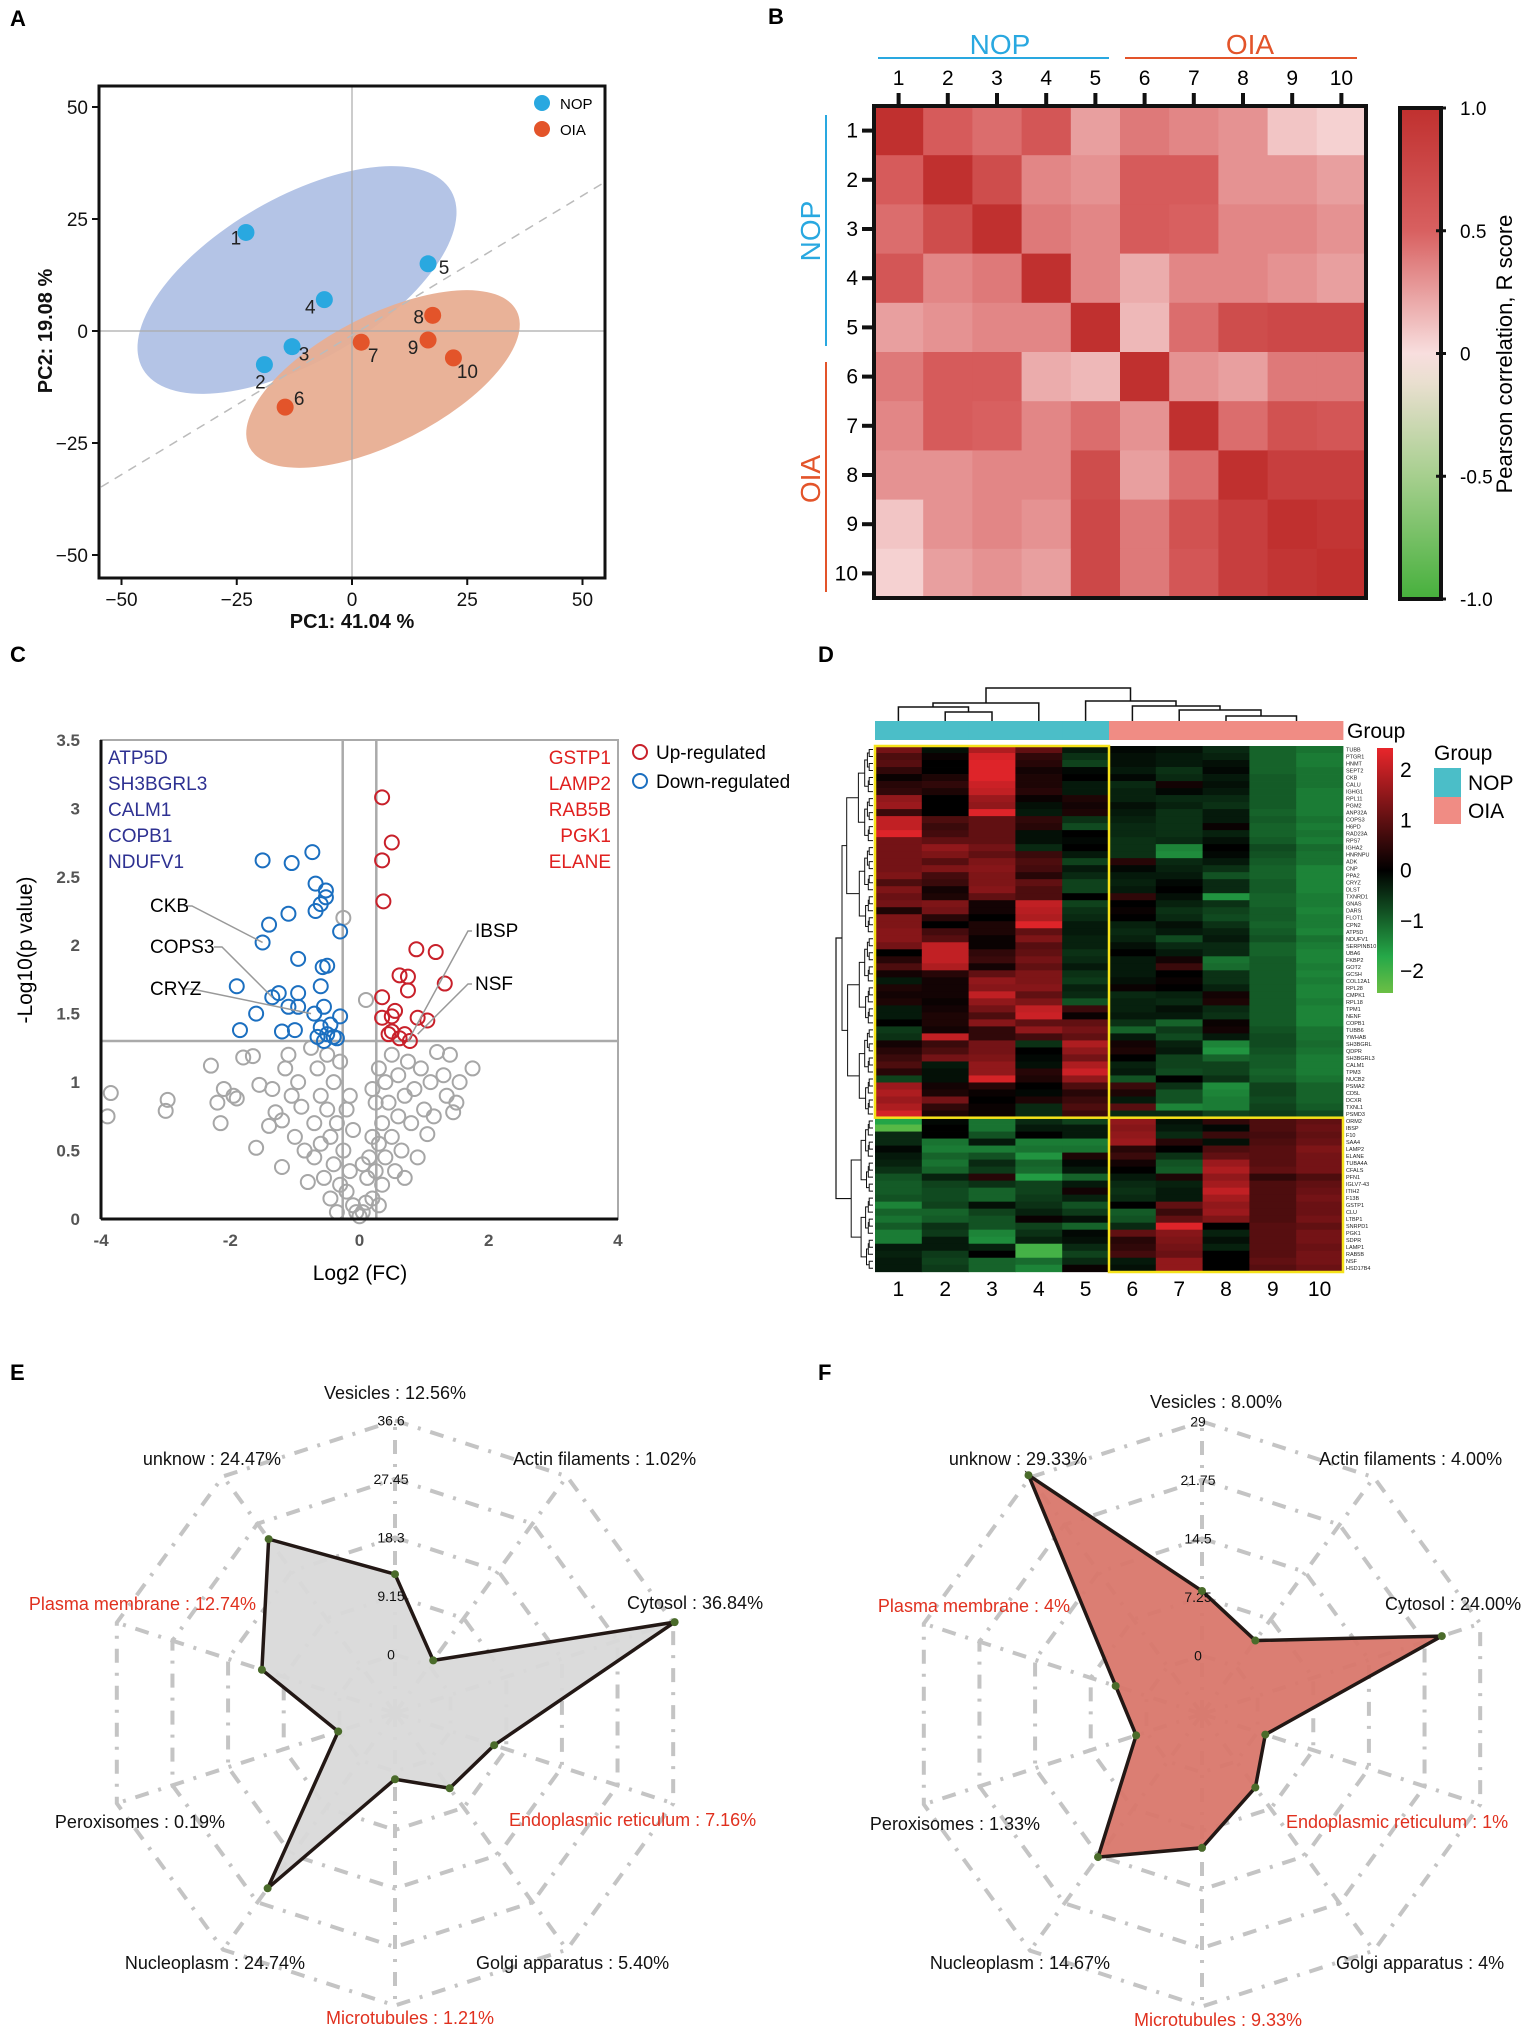 The height and width of the screenshot is (2028, 1535). I want to click on x-tick-label: −50, so click(121, 600).